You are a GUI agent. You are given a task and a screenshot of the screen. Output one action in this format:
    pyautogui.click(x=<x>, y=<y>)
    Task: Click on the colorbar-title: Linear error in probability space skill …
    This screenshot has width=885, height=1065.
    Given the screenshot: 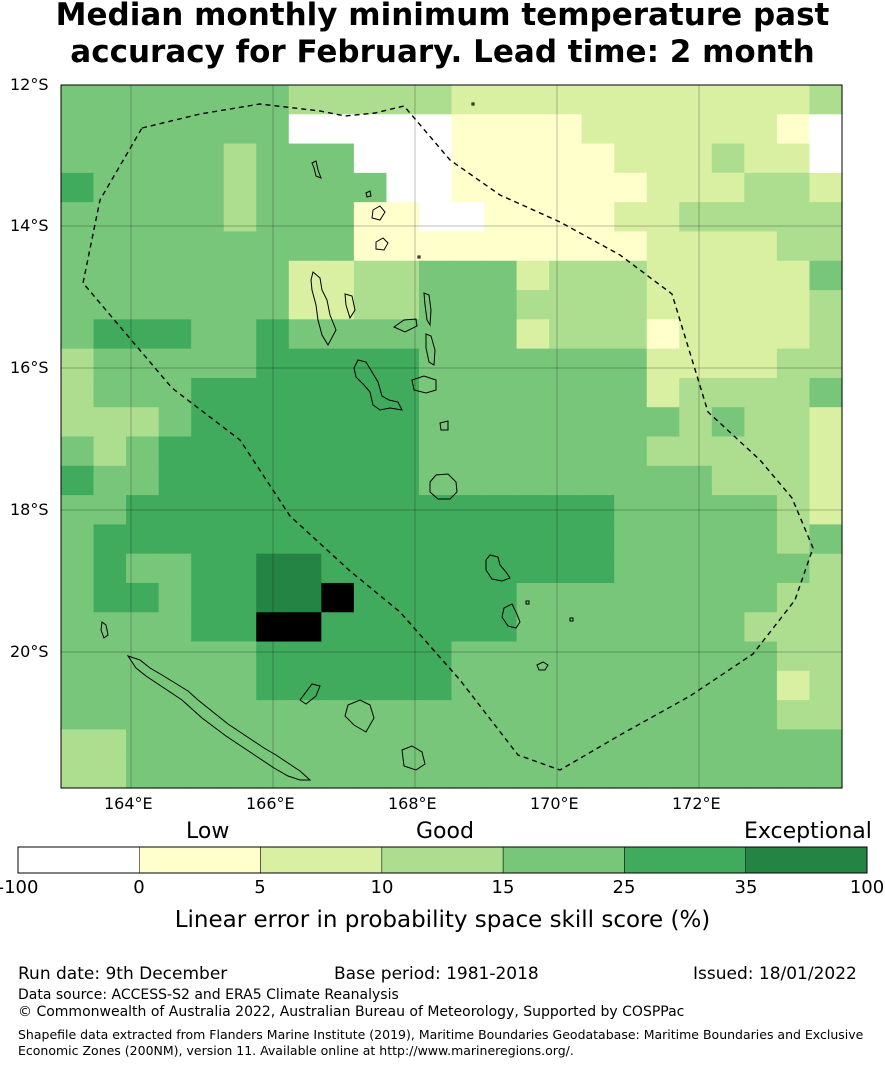 What is the action you would take?
    pyautogui.click(x=442, y=920)
    